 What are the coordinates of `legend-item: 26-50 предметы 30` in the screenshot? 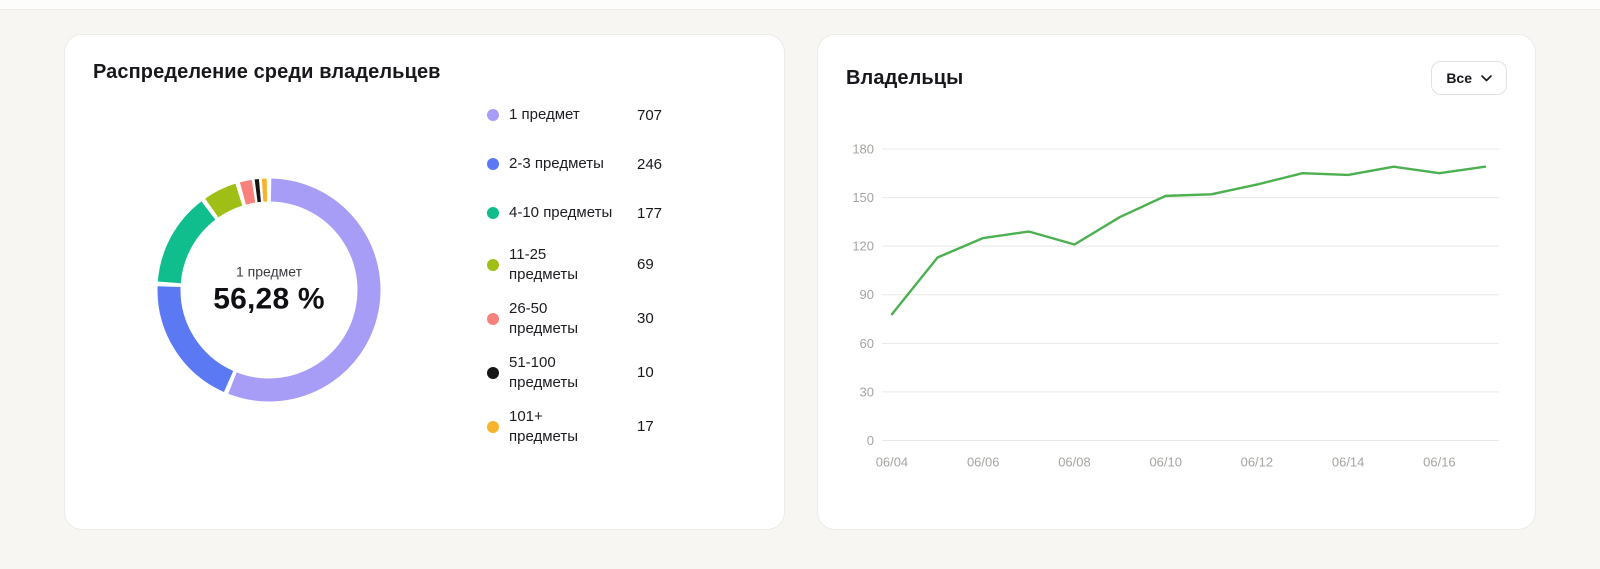 It's located at (608, 318).